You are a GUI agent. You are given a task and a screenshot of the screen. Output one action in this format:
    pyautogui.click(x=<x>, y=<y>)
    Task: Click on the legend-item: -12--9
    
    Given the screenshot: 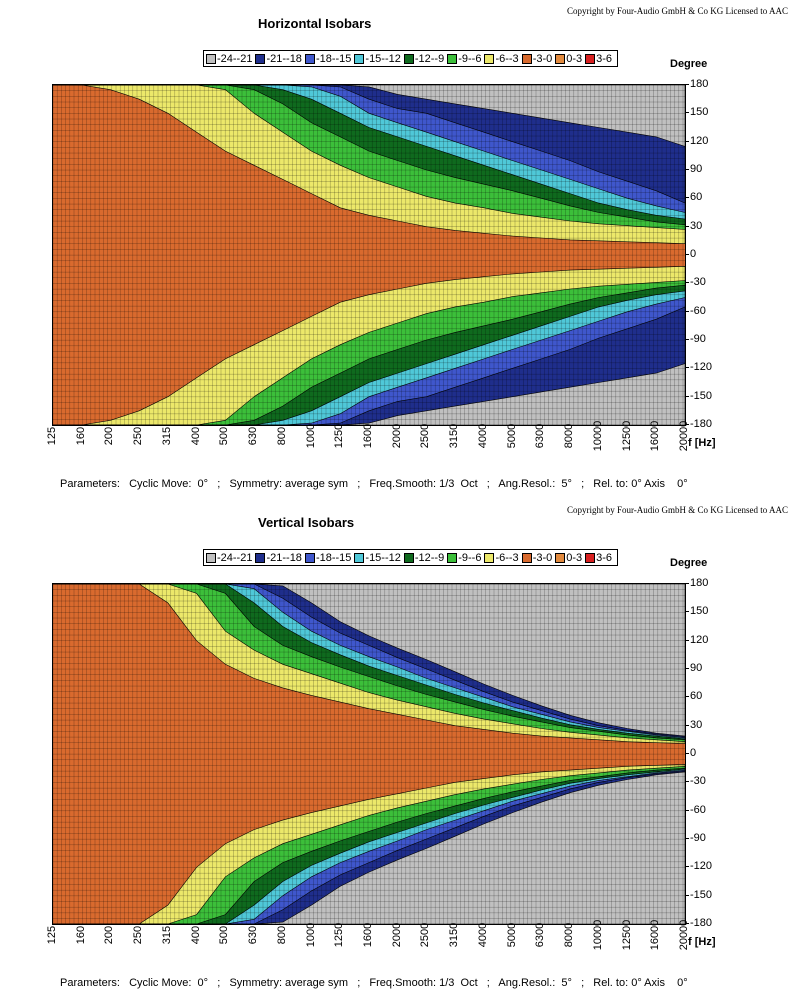 What is the action you would take?
    pyautogui.click(x=424, y=58)
    